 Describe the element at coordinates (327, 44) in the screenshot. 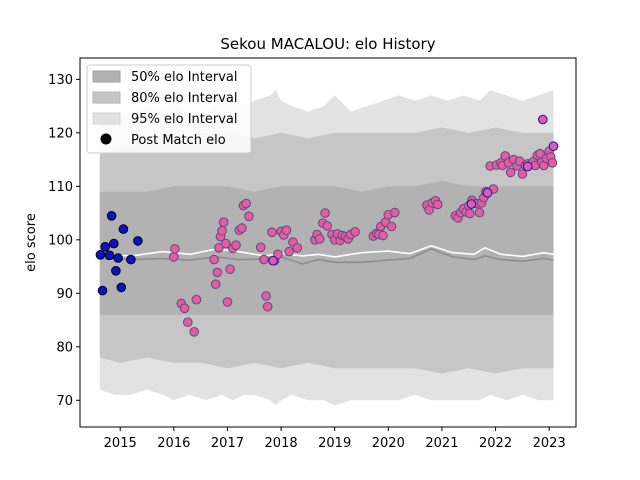

I see `chart-title: Sekou MACALOU: elo History` at that location.